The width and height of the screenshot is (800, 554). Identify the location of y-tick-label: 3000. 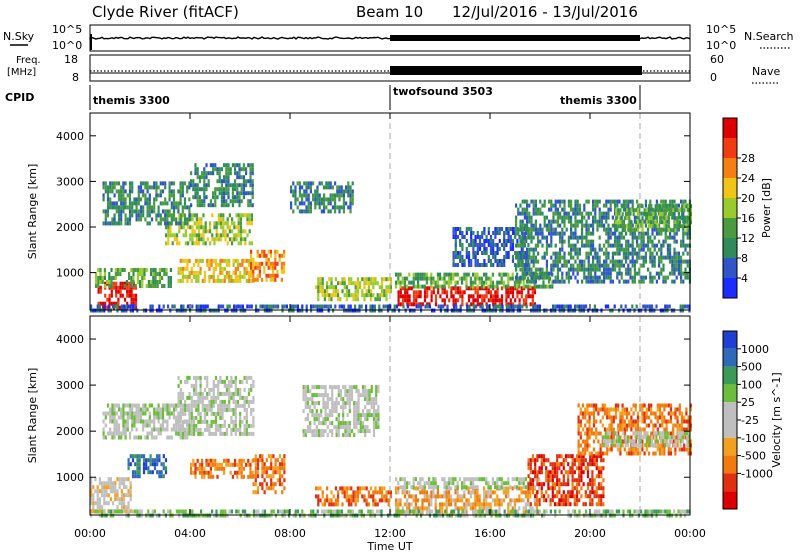
(70, 181).